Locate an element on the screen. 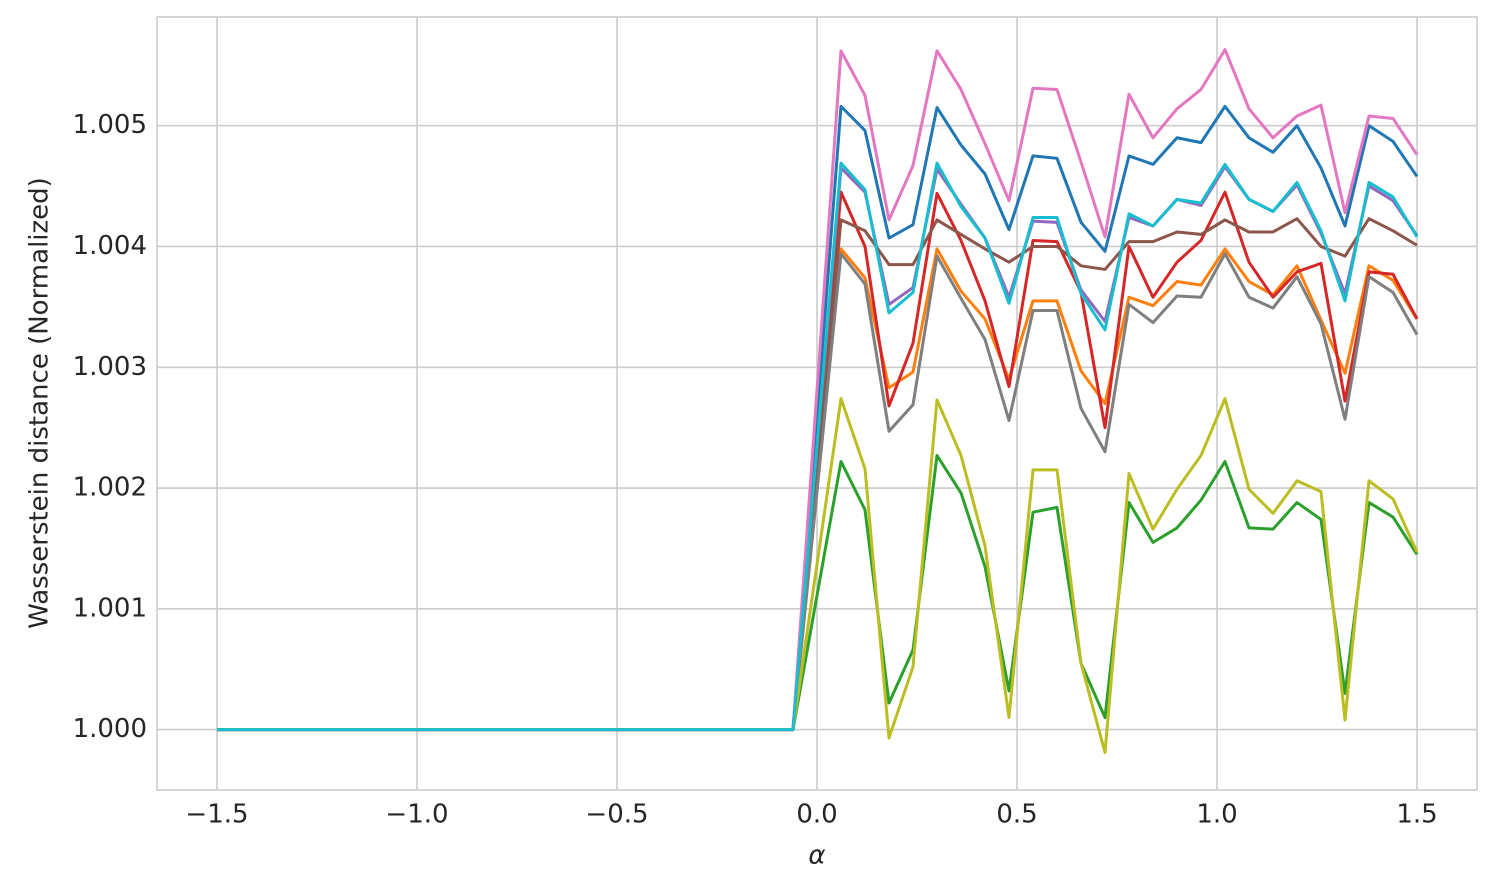 The width and height of the screenshot is (1494, 888). x-tick-label: 0.0 is located at coordinates (816, 815).